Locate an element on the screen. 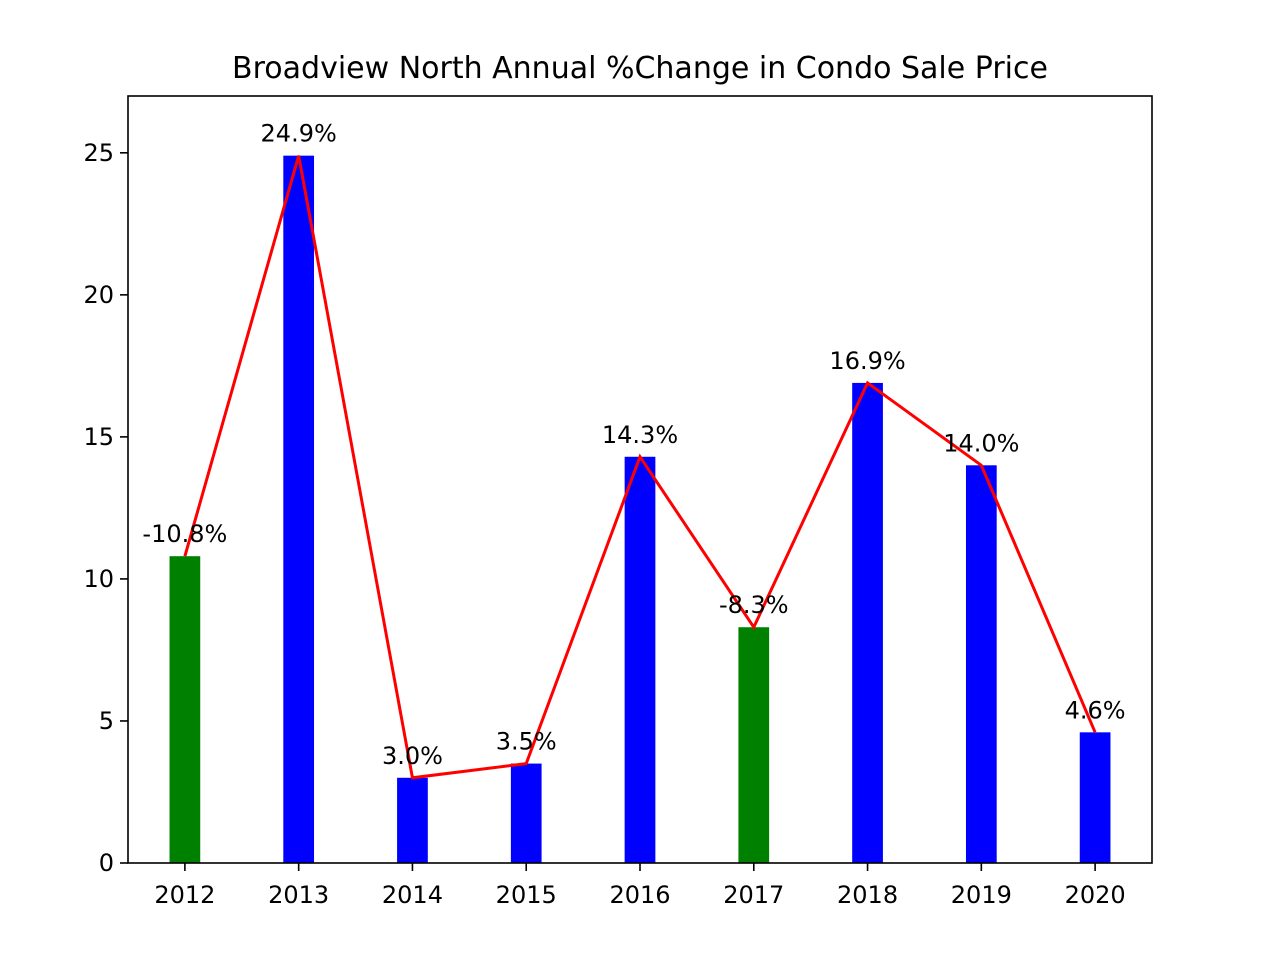 Image resolution: width=1280 pixels, height=960 pixels. data-label-2014: 3.0% is located at coordinates (412, 756).